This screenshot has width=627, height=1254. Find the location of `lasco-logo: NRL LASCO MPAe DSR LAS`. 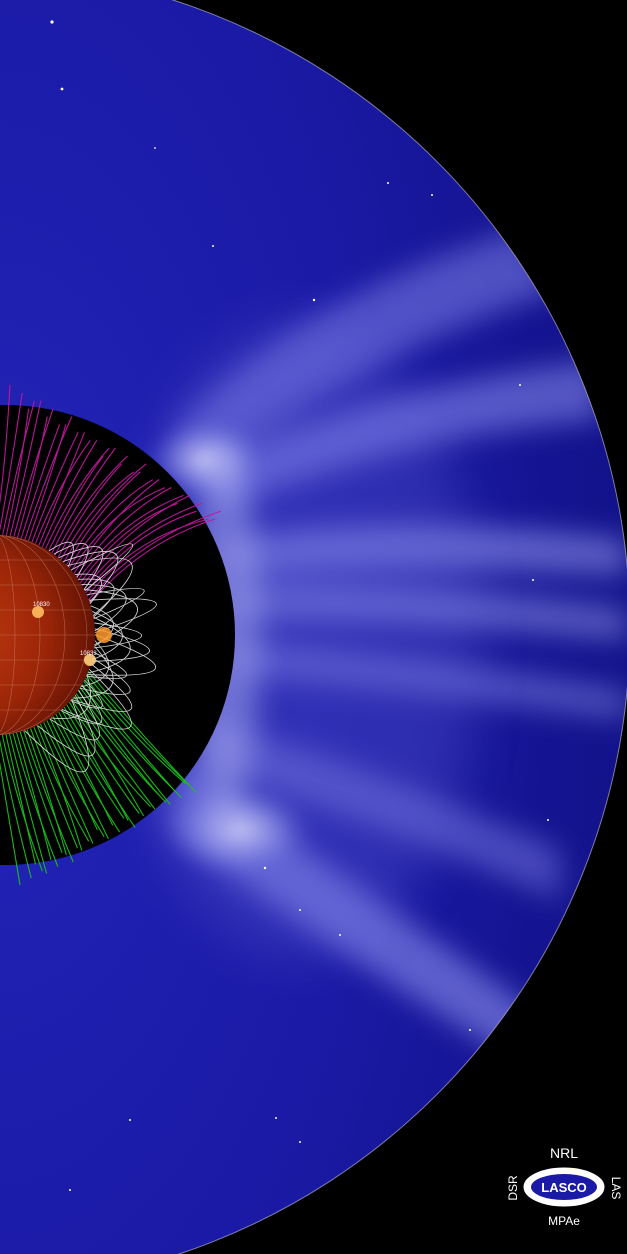

lasco-logo: NRL LASCO MPAe DSR LAS is located at coordinates (564, 1186).